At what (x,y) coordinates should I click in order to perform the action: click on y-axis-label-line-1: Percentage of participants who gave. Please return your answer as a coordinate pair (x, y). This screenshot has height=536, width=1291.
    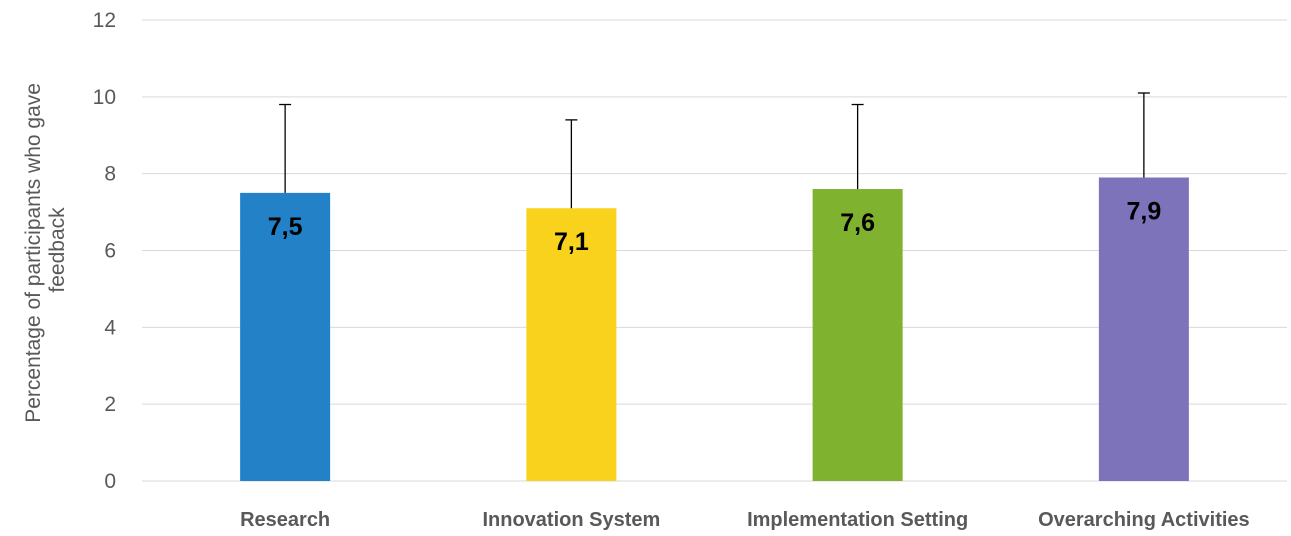
    Looking at the image, I should click on (33, 253).